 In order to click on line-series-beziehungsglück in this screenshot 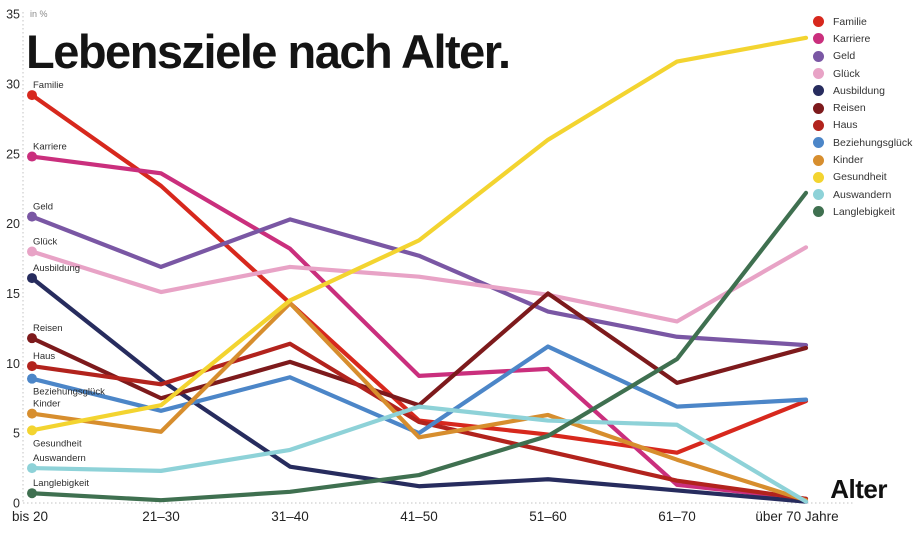, I will do `click(419, 390)`.